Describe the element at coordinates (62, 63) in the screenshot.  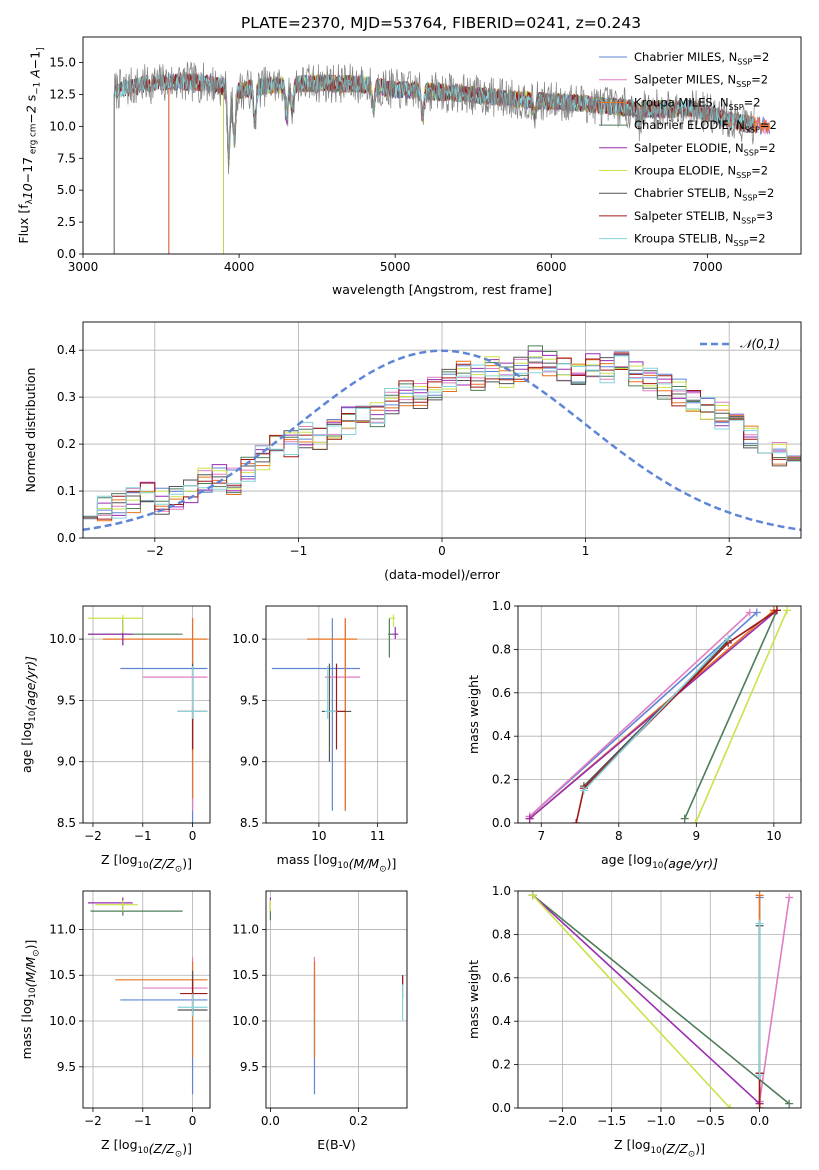
I see `spectrum-ytick-label: 15.0` at that location.